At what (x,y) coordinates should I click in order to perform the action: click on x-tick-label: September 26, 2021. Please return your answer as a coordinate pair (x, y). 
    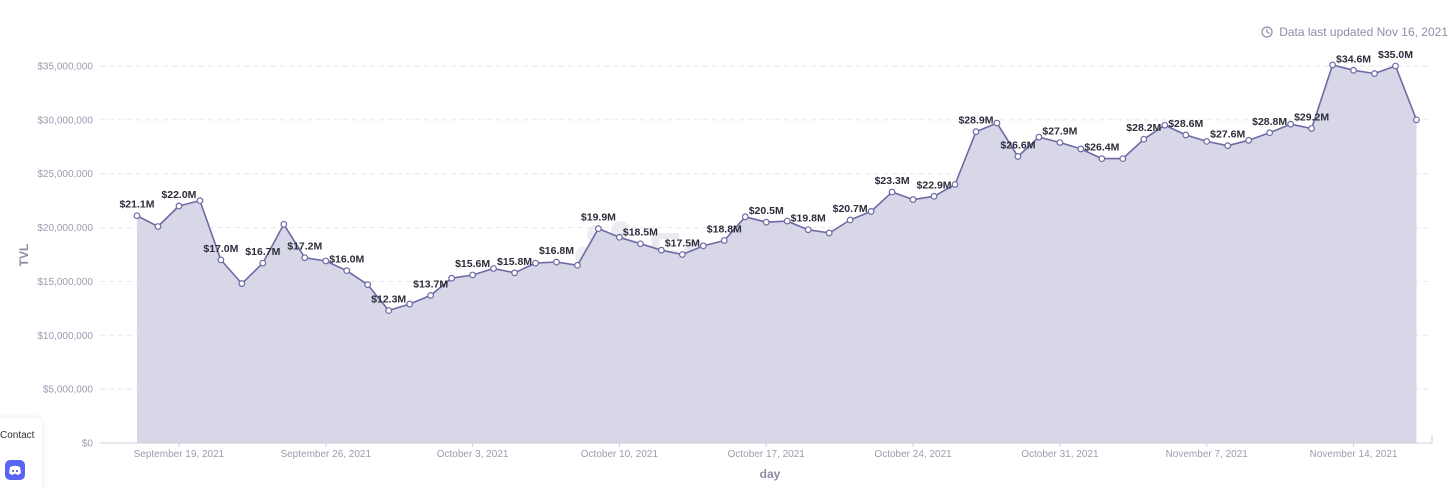
    Looking at the image, I should click on (325, 454).